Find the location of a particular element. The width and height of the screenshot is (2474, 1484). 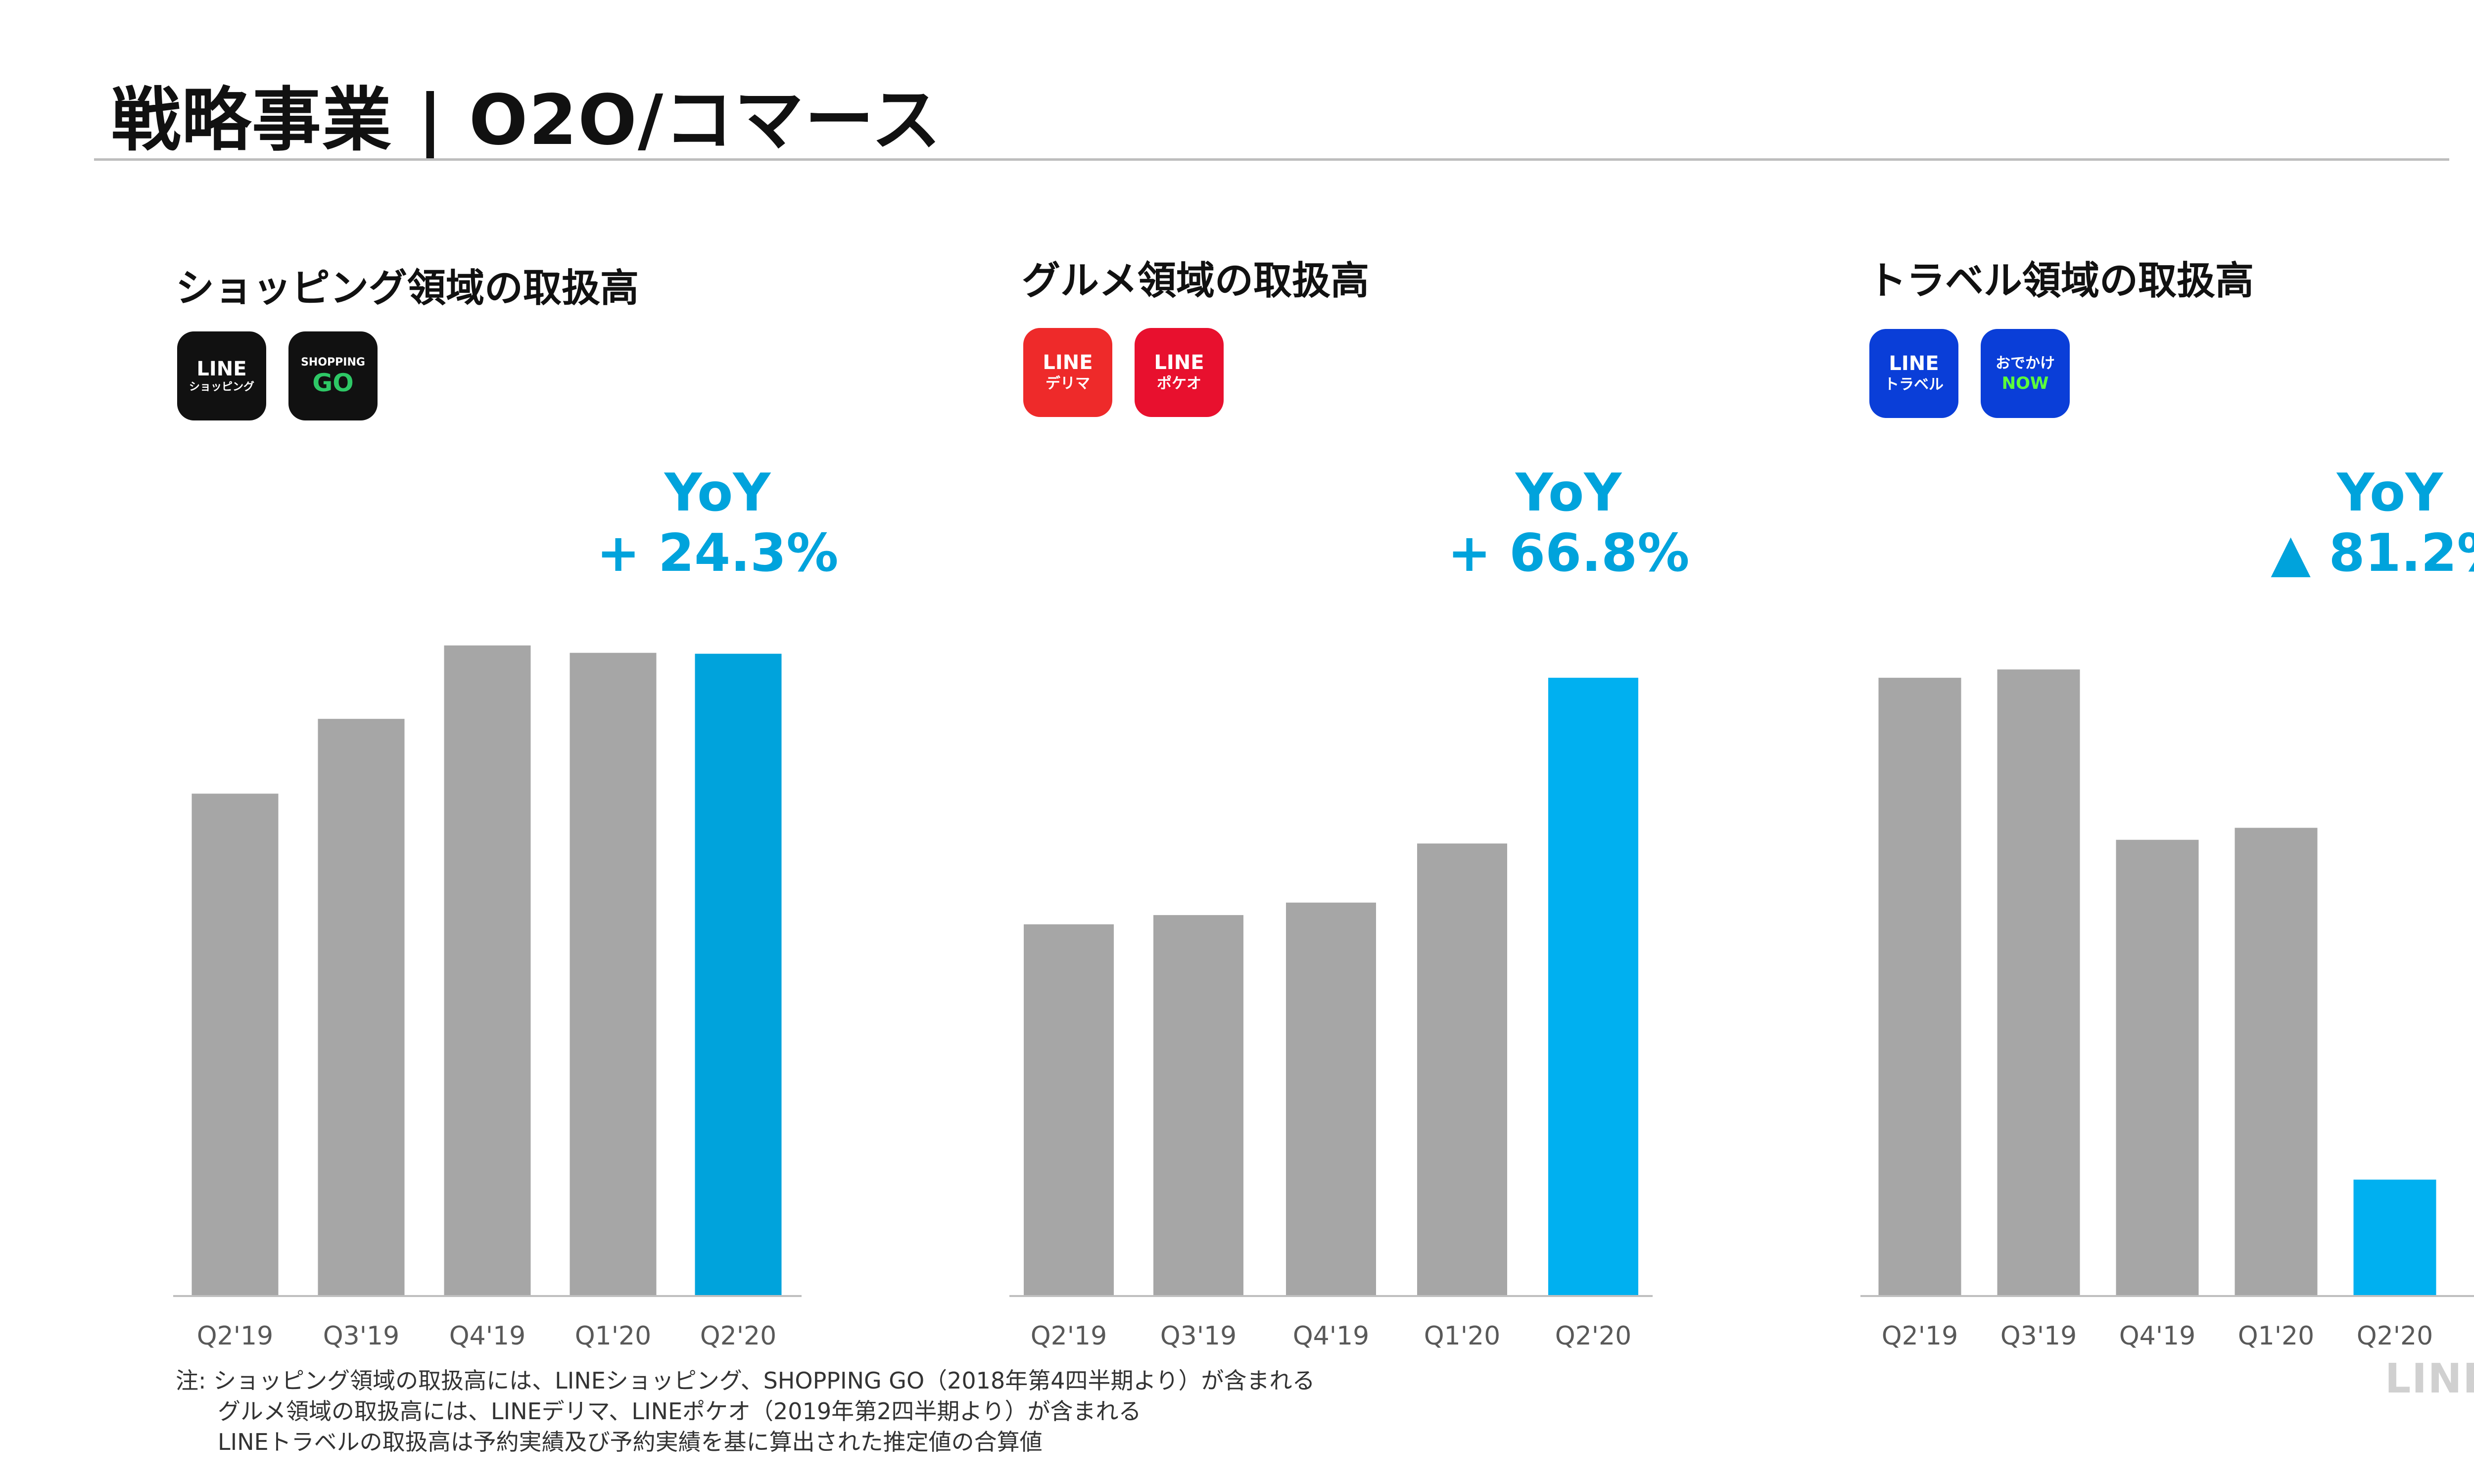

travel-x-tick-label: Q1'20 is located at coordinates (2276, 1336).